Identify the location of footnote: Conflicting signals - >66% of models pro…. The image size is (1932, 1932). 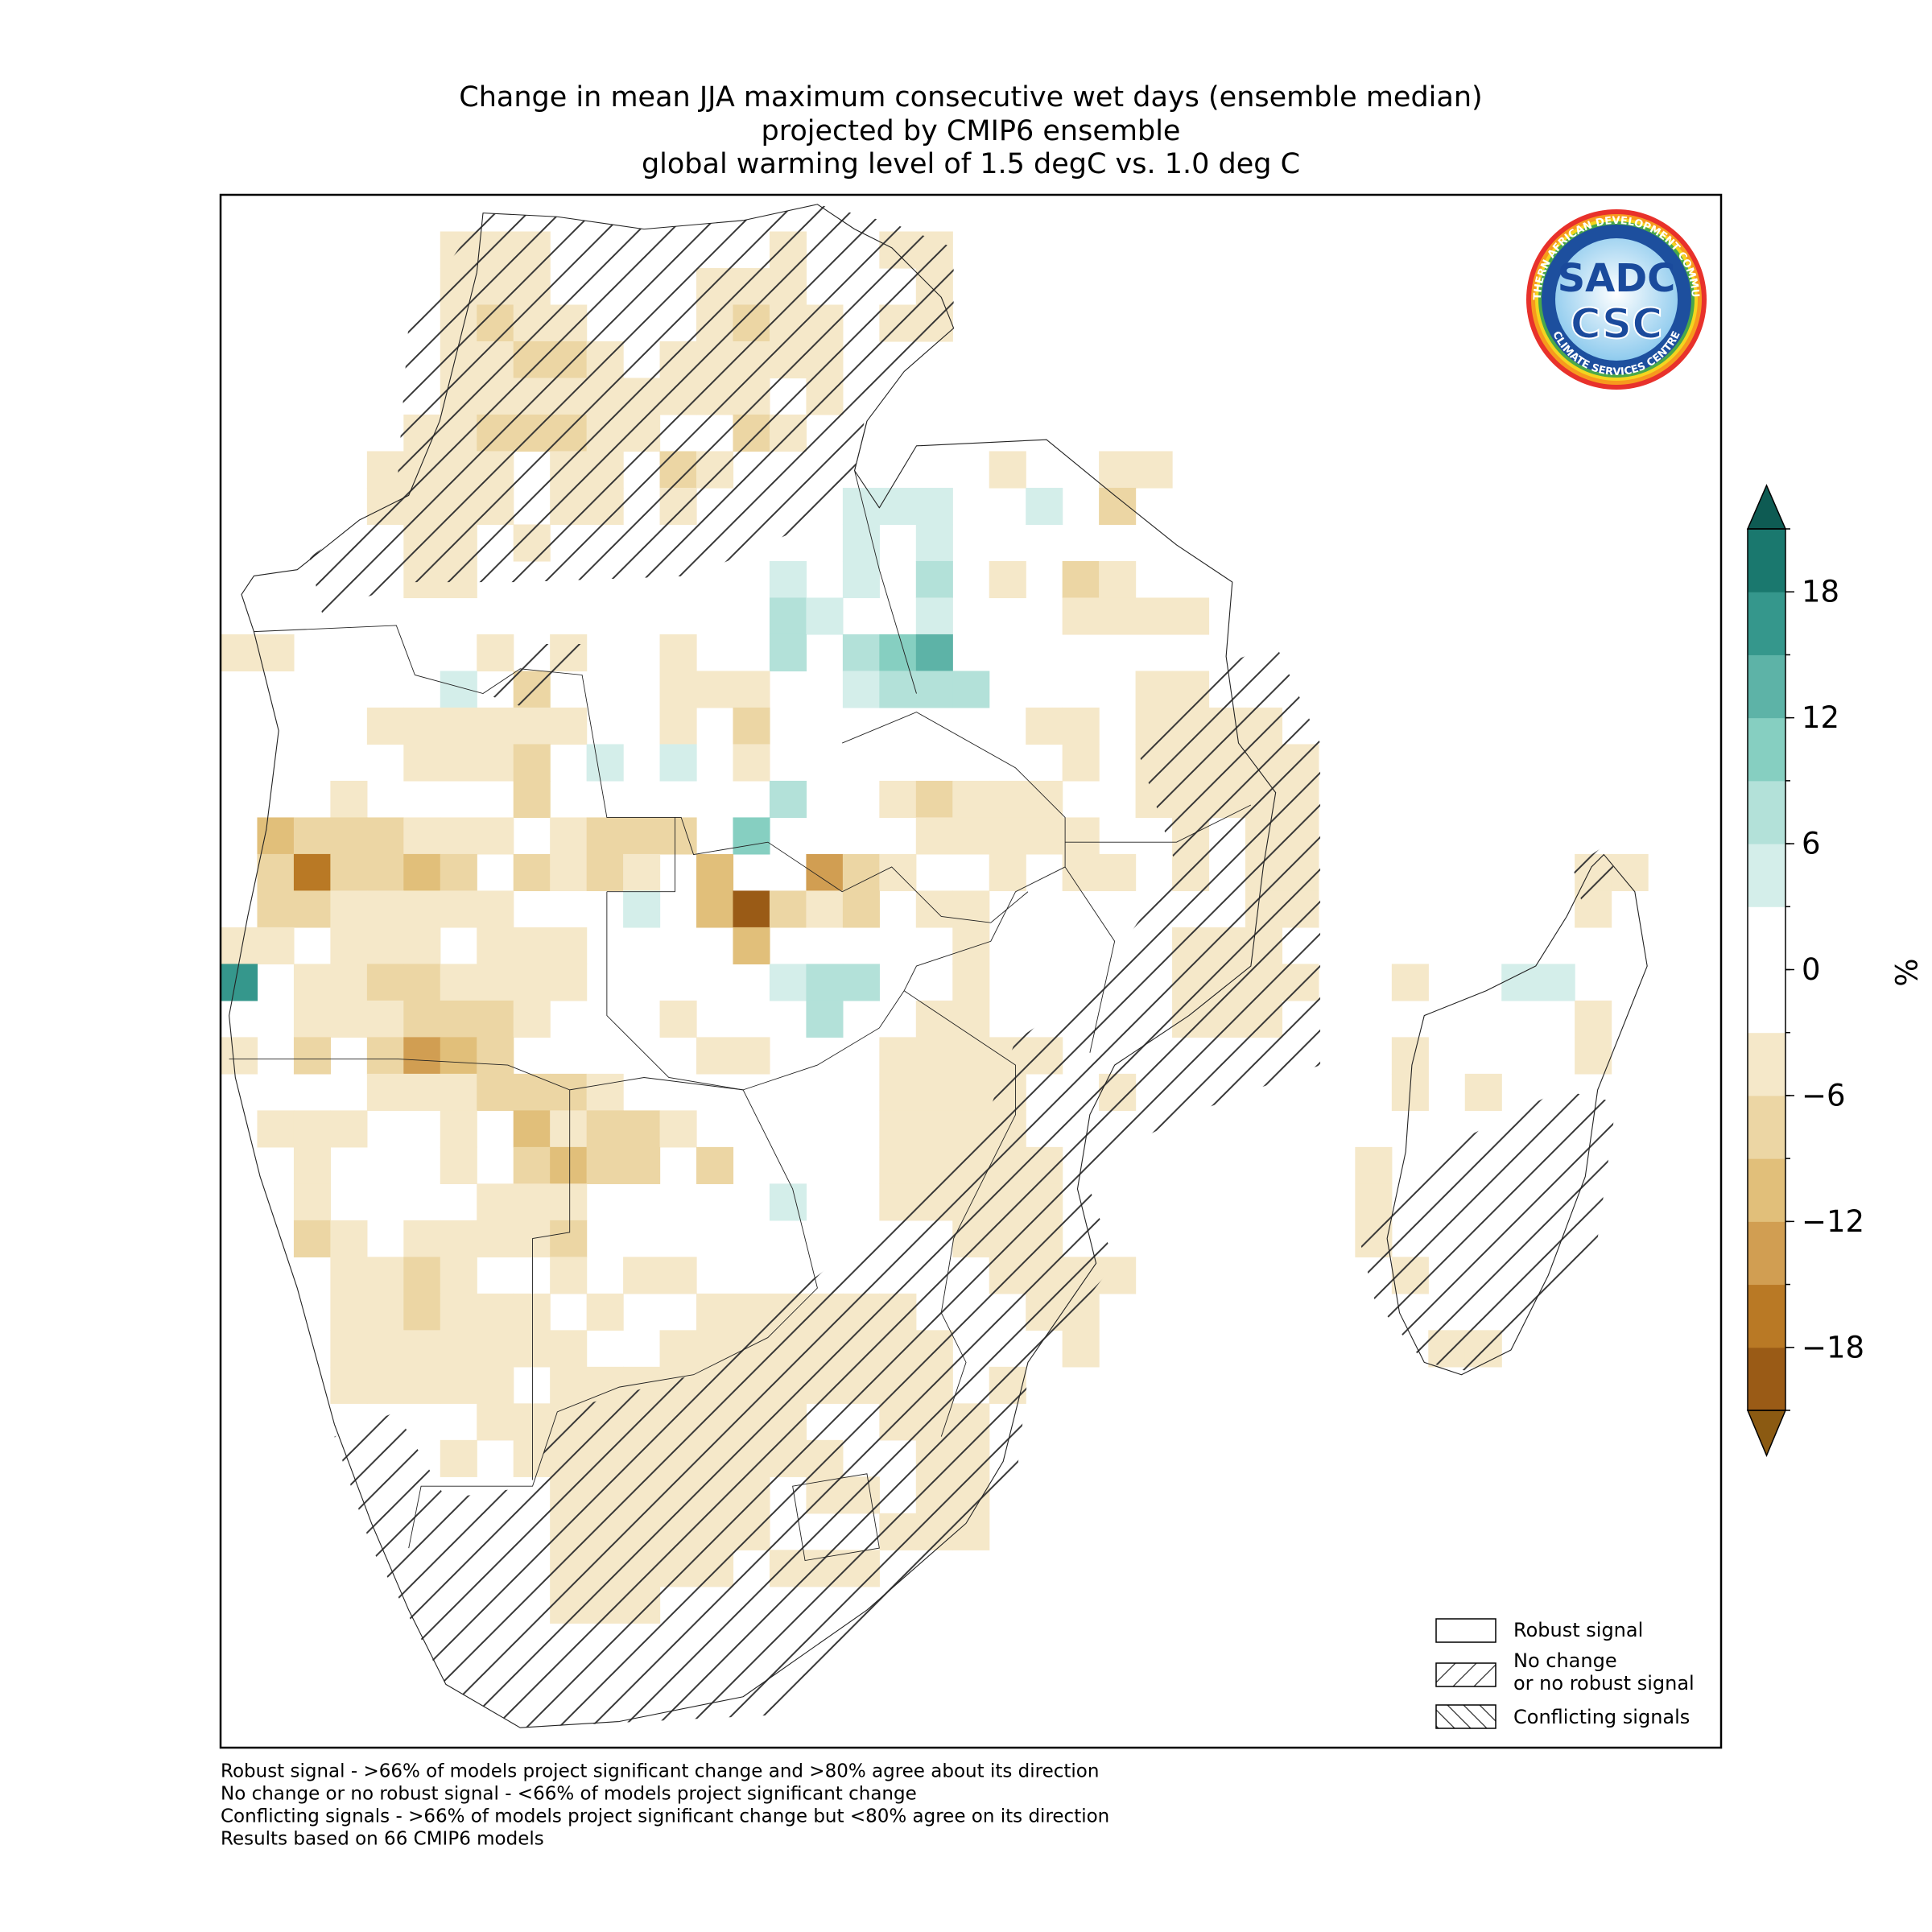
(665, 1816).